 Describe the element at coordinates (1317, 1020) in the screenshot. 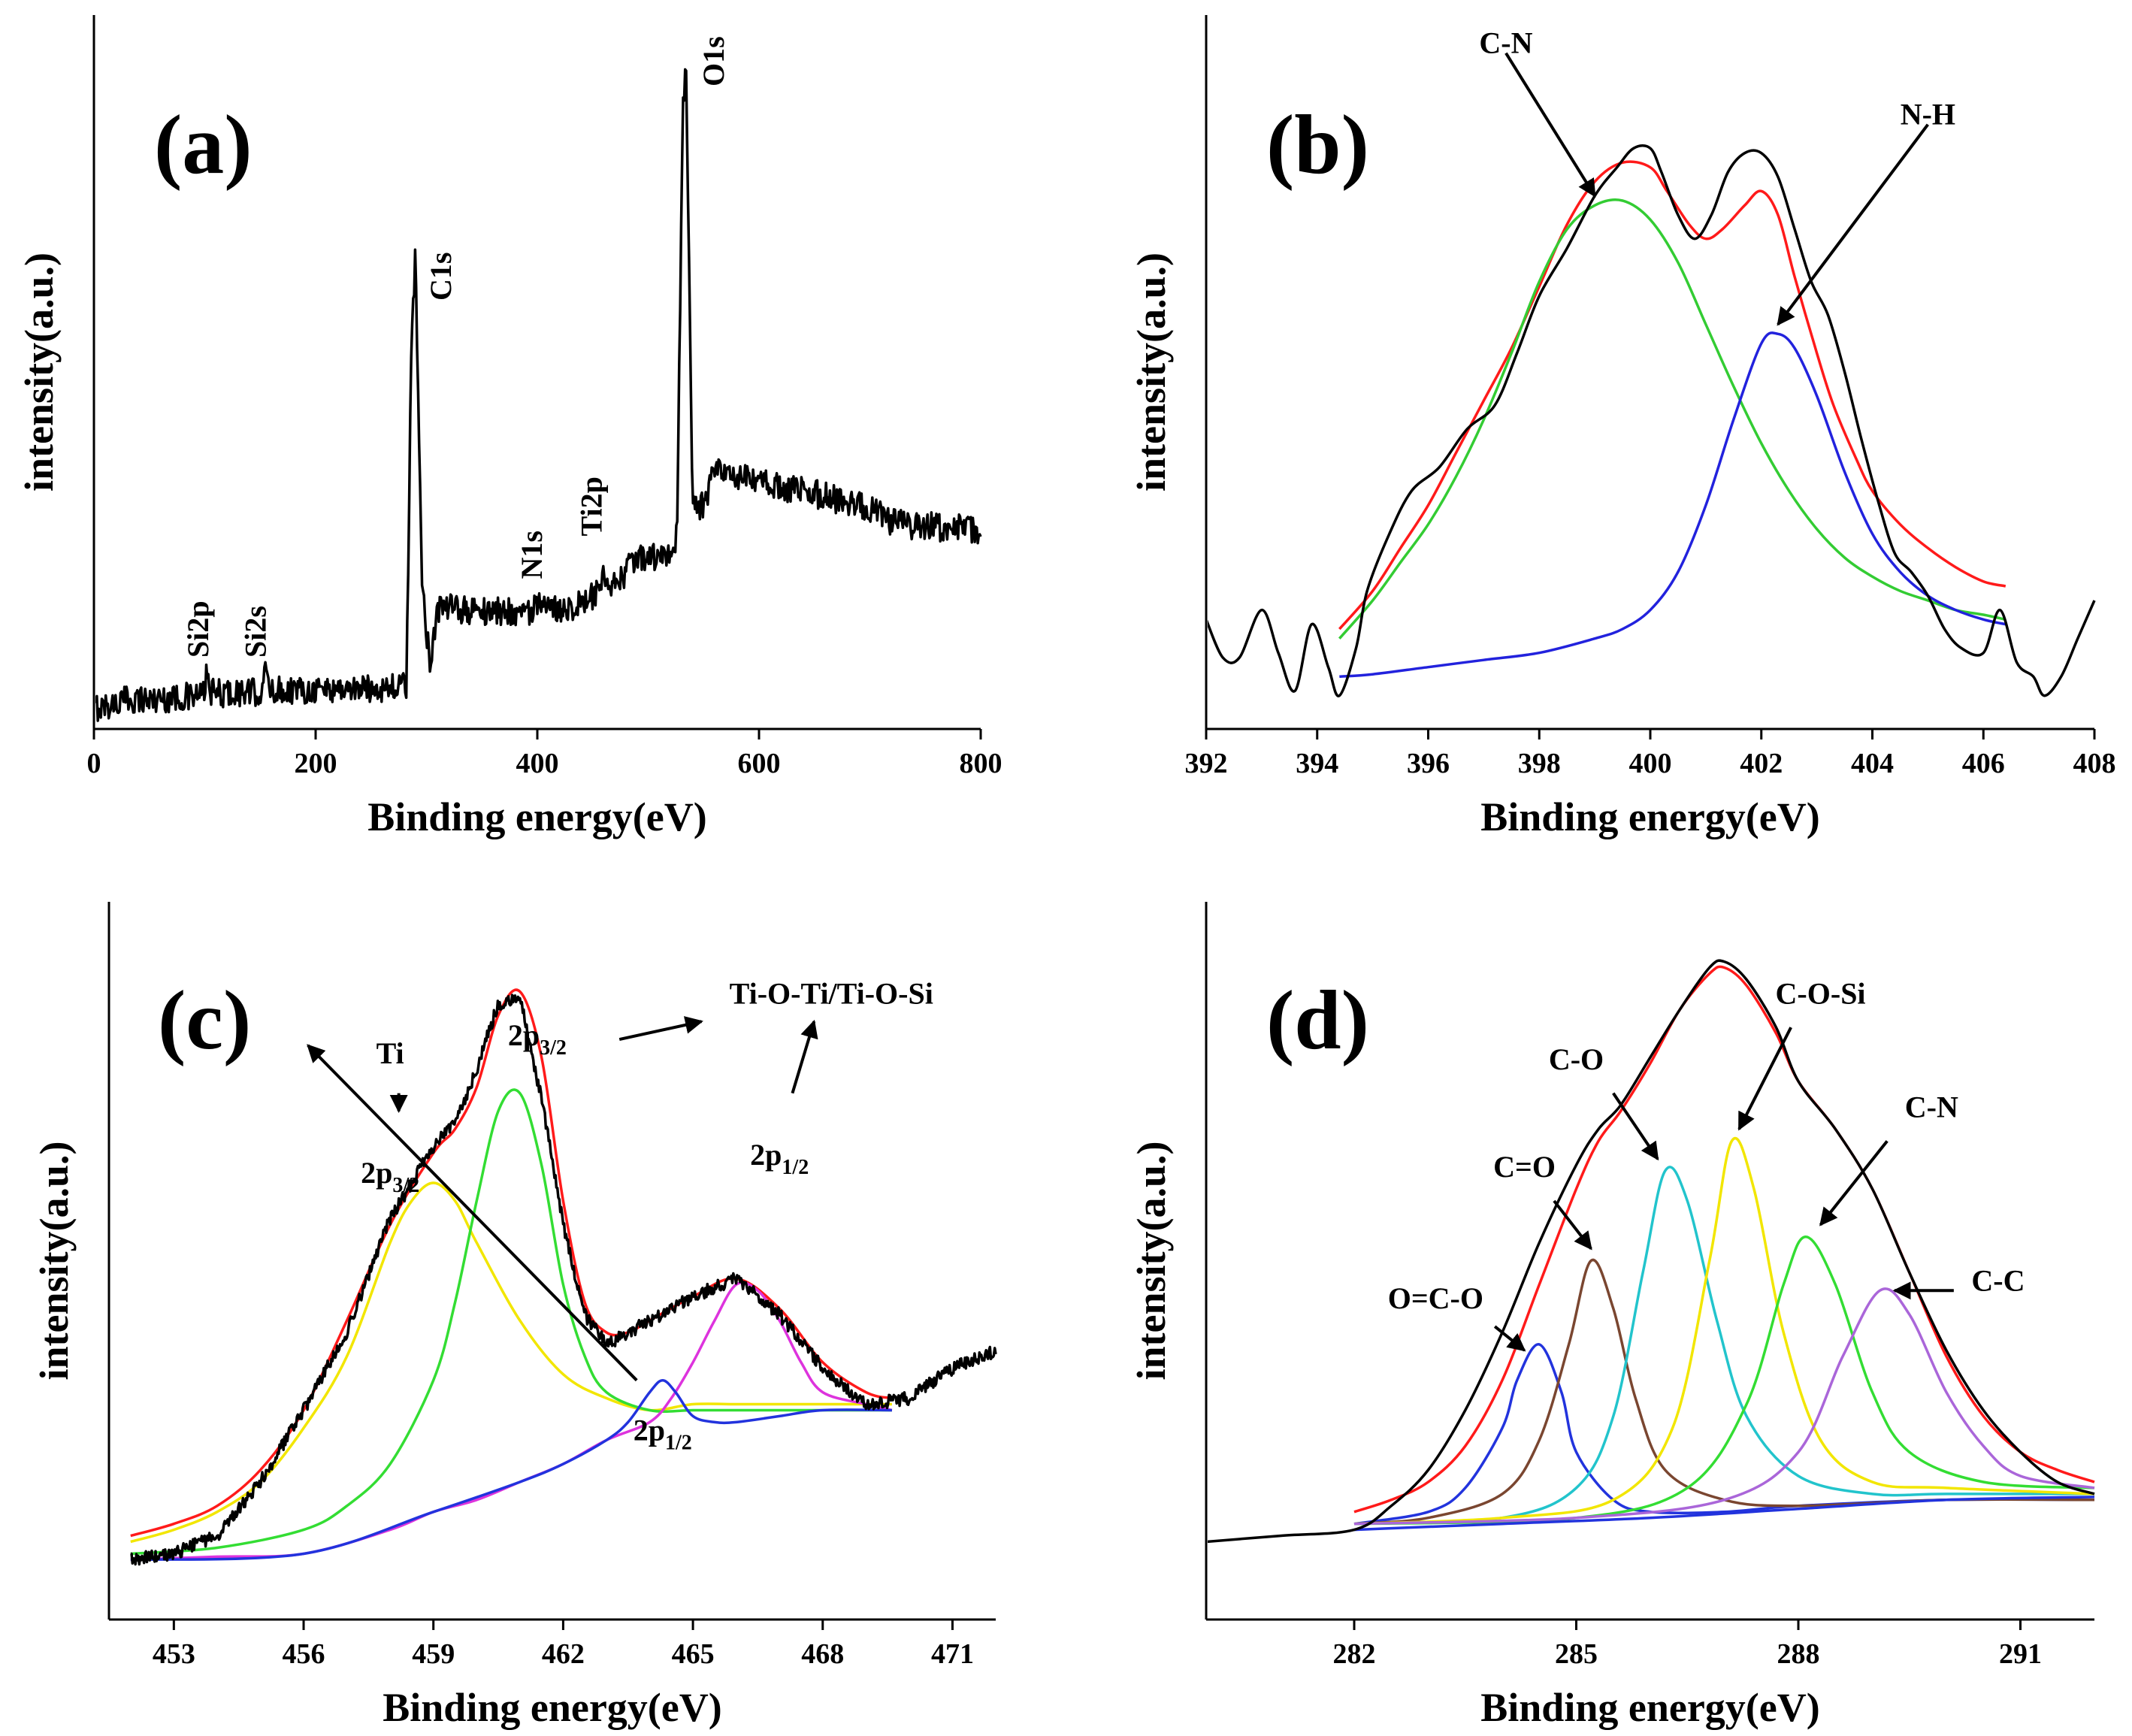

I see `panel-label: (d)` at that location.